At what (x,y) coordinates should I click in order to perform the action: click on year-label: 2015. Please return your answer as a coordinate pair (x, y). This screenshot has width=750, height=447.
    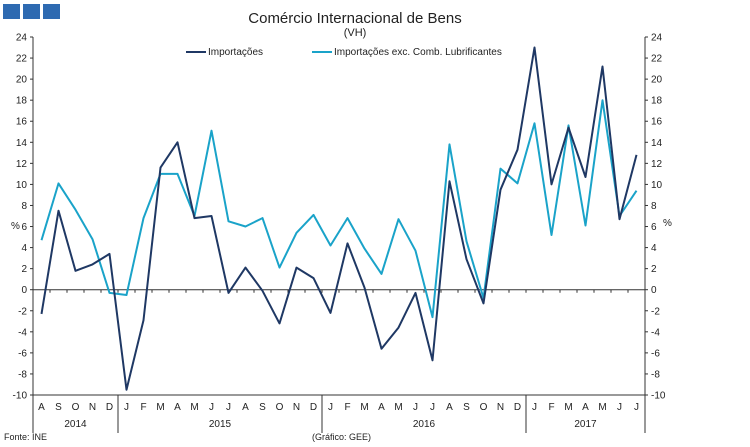
    Looking at the image, I should click on (220, 424).